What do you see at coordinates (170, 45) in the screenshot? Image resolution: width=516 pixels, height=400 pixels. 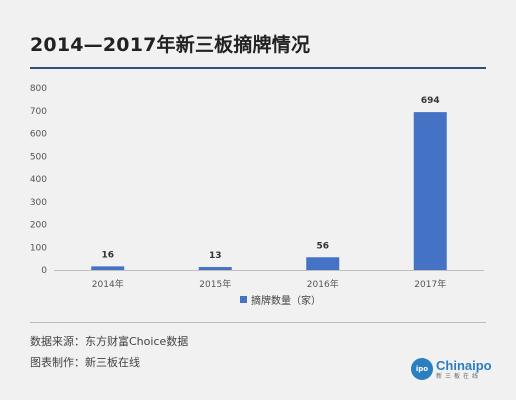 I see `page-title: 2014—2017年新三板摘牌情况` at bounding box center [170, 45].